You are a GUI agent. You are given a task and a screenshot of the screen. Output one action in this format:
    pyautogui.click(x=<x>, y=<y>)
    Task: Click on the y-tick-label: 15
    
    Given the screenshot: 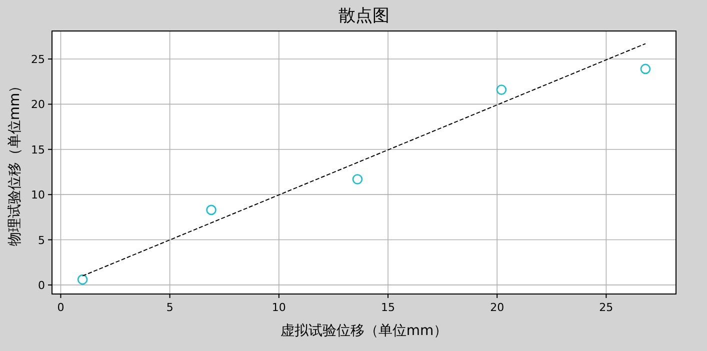 What is the action you would take?
    pyautogui.click(x=38, y=149)
    